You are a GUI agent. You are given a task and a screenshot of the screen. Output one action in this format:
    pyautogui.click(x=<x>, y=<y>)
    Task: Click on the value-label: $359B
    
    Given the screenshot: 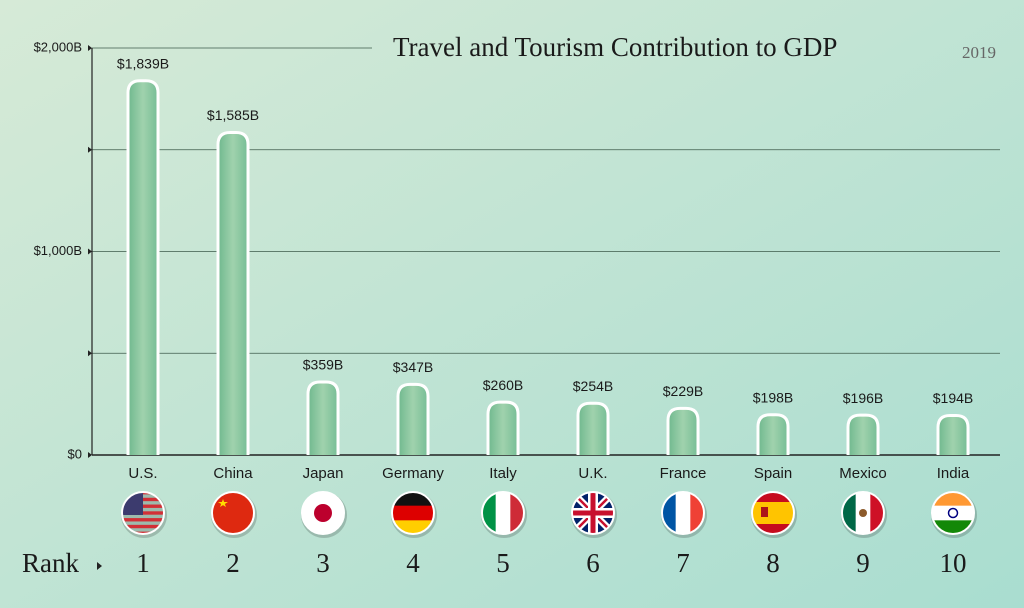 What is the action you would take?
    pyautogui.click(x=323, y=365)
    